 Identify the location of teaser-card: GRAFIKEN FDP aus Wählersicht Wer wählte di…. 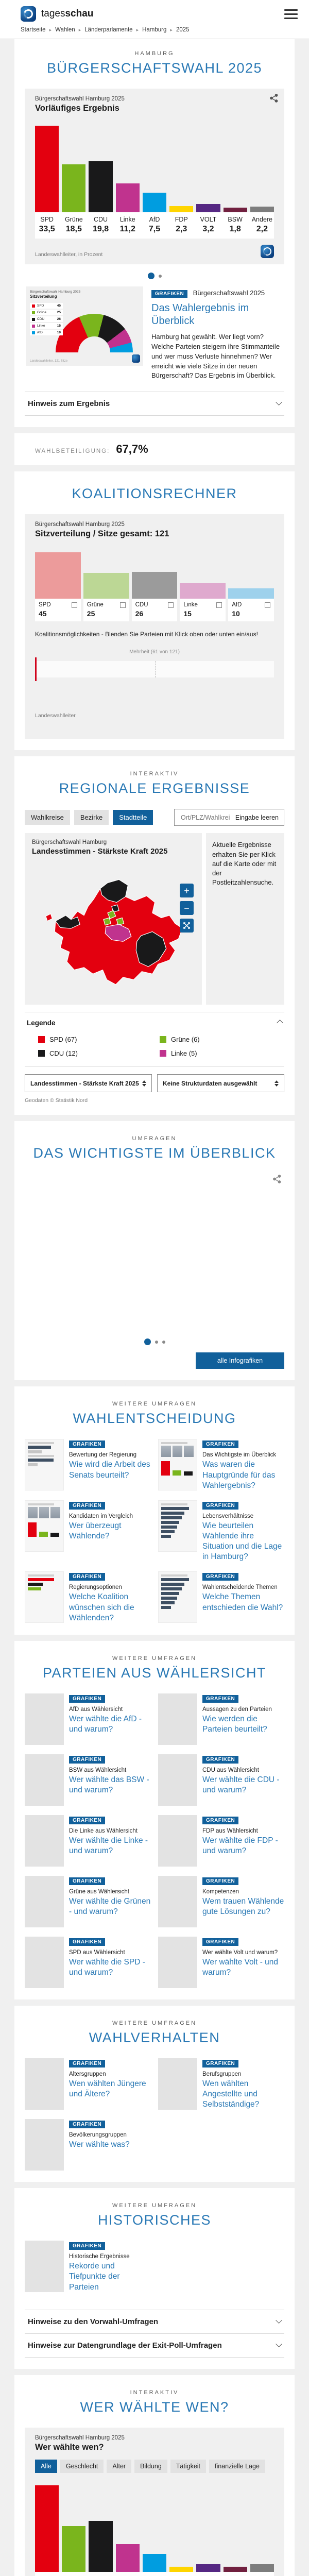
(221, 1841).